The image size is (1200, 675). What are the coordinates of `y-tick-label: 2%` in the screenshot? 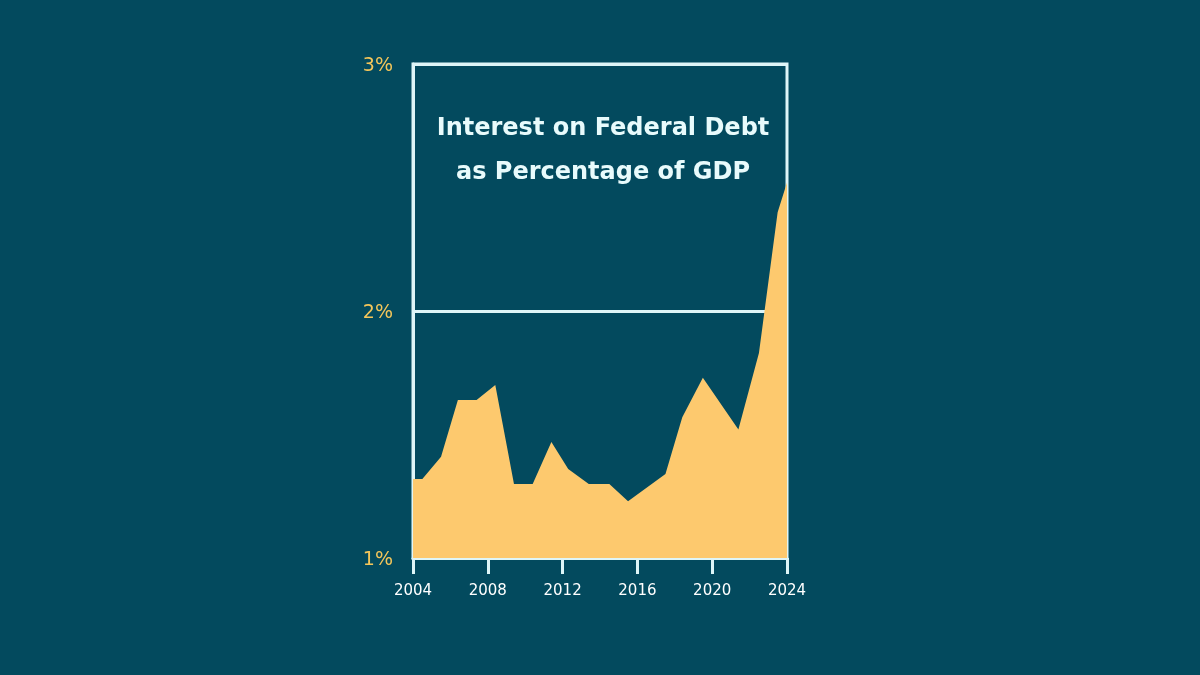 It's located at (377, 311).